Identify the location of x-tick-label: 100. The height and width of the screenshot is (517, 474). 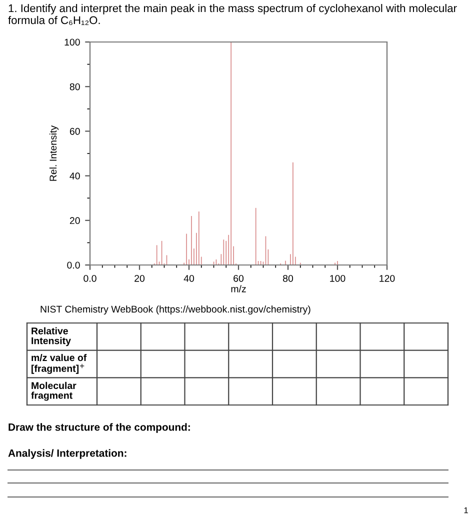
(338, 278).